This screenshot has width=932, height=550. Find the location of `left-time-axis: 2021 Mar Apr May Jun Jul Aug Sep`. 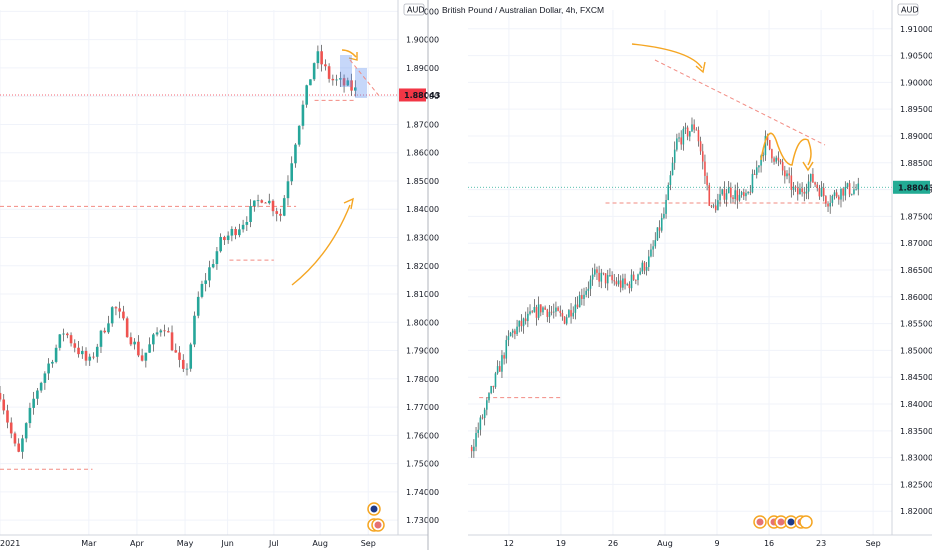

left-time-axis: 2021 Mar Apr May Jun Jul Aug Sep is located at coordinates (214, 541).